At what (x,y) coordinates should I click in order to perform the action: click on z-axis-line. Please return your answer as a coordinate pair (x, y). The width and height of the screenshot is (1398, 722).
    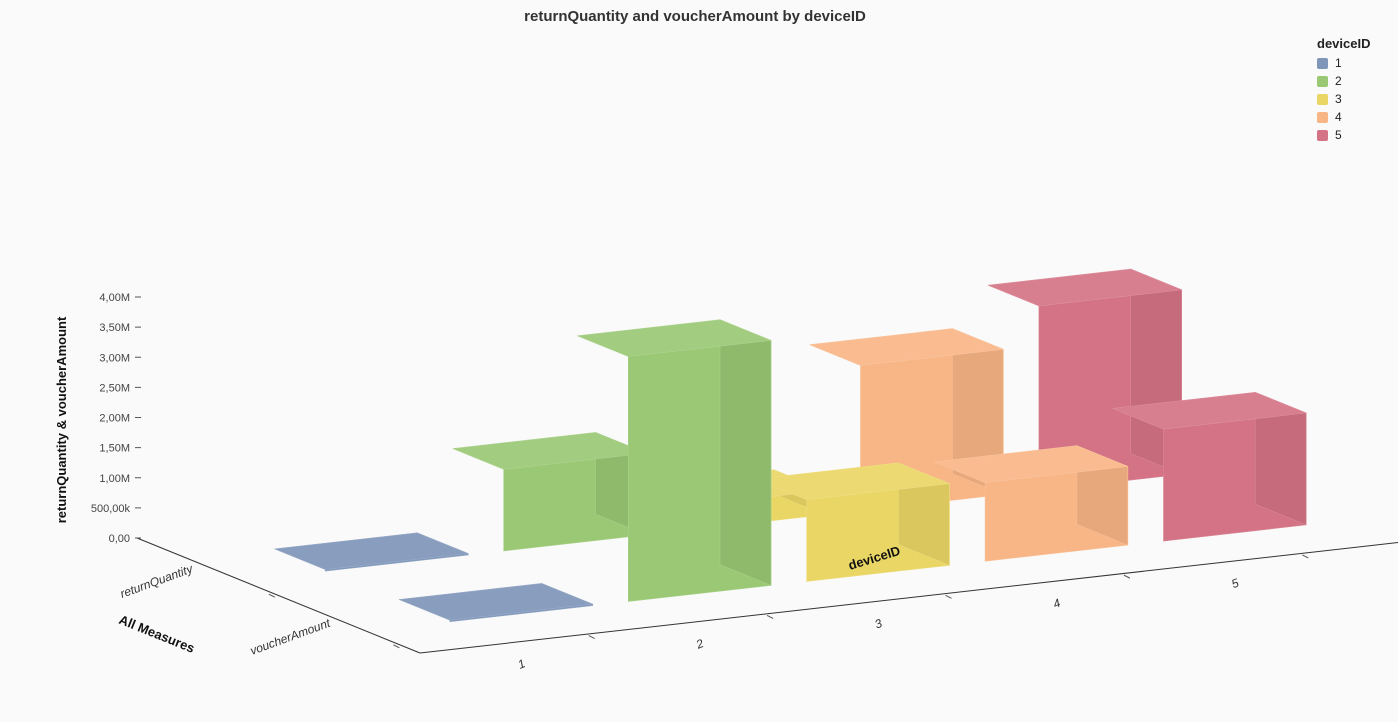
    Looking at the image, I should click on (278, 595).